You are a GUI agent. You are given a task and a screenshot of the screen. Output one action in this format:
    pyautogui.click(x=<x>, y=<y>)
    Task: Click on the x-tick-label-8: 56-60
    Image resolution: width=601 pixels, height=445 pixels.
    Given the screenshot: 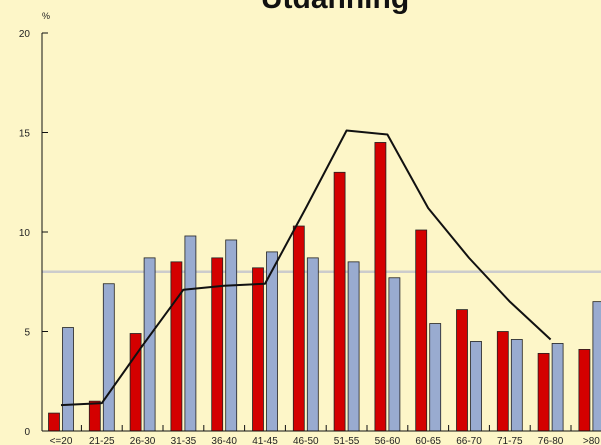 What is the action you would take?
    pyautogui.click(x=388, y=440)
    